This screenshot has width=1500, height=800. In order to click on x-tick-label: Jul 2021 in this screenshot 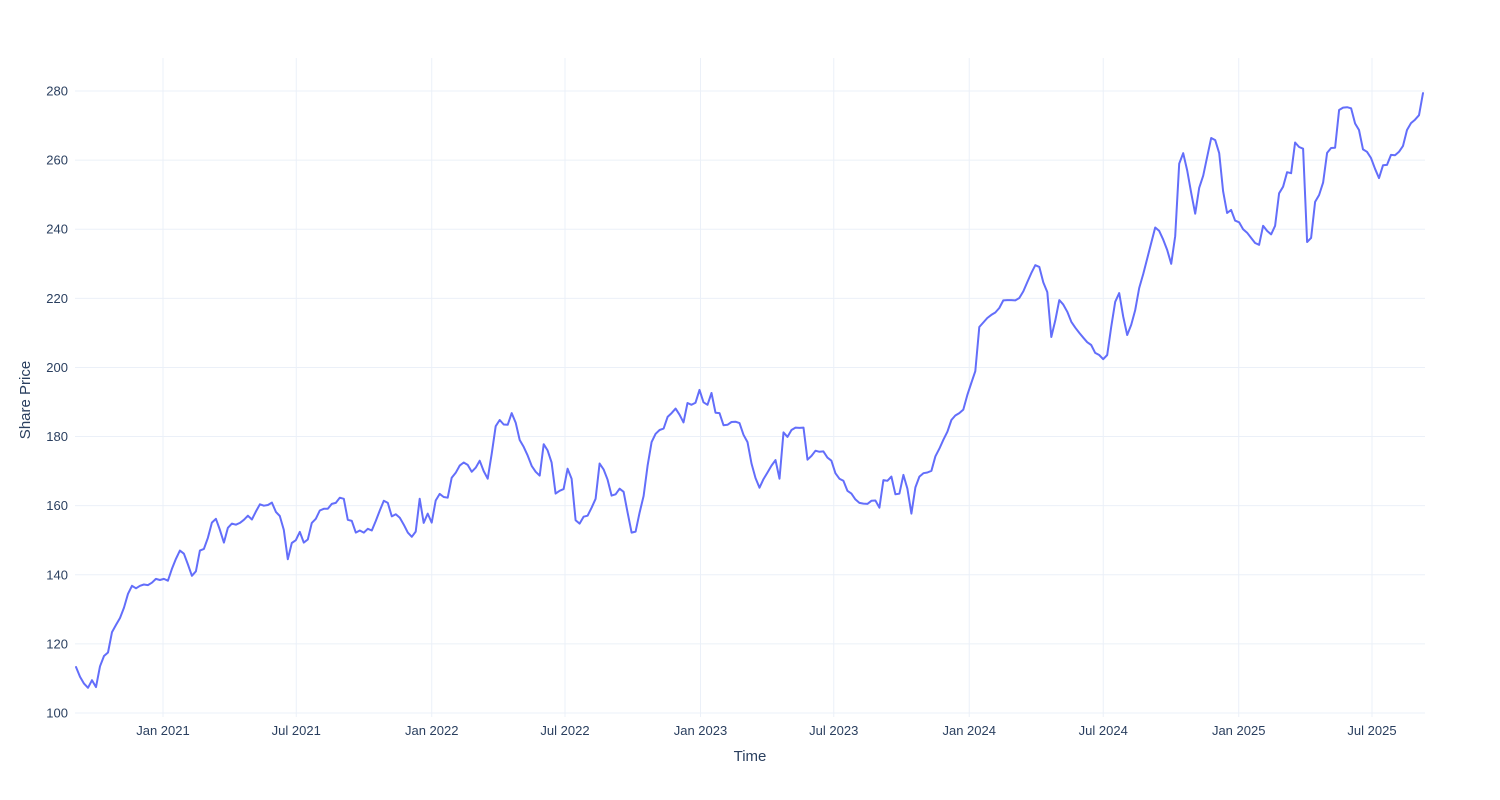, I will do `click(296, 730)`.